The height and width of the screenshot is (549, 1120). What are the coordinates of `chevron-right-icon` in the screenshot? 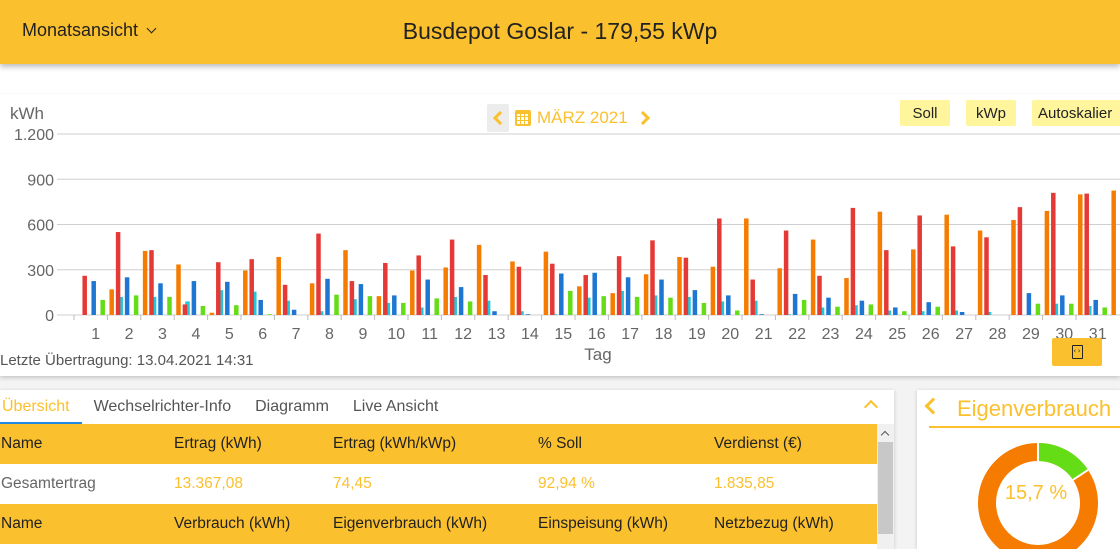 It's located at (642, 118).